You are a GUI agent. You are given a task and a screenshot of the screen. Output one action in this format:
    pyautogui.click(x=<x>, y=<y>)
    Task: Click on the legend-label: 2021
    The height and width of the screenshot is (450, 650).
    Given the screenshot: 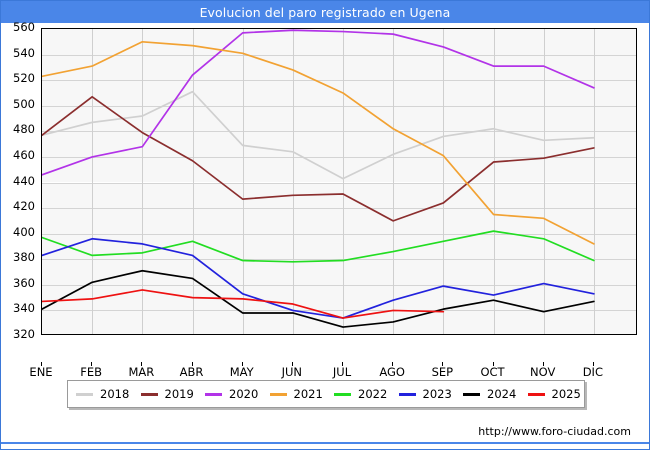 What is the action you would take?
    pyautogui.click(x=308, y=394)
    